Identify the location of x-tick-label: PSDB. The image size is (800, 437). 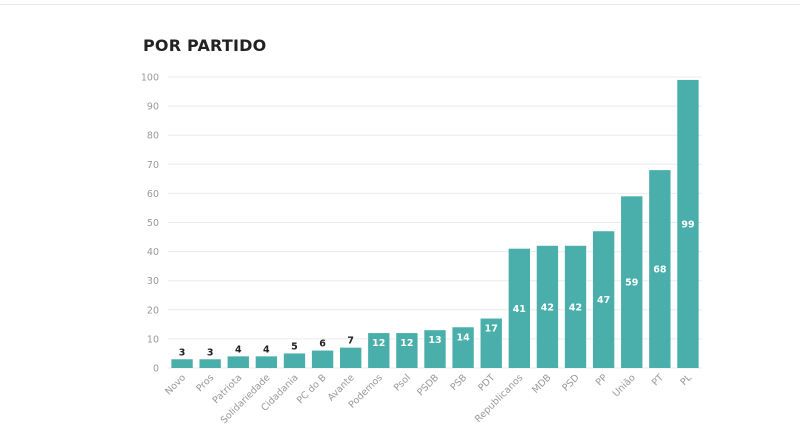
(428, 385).